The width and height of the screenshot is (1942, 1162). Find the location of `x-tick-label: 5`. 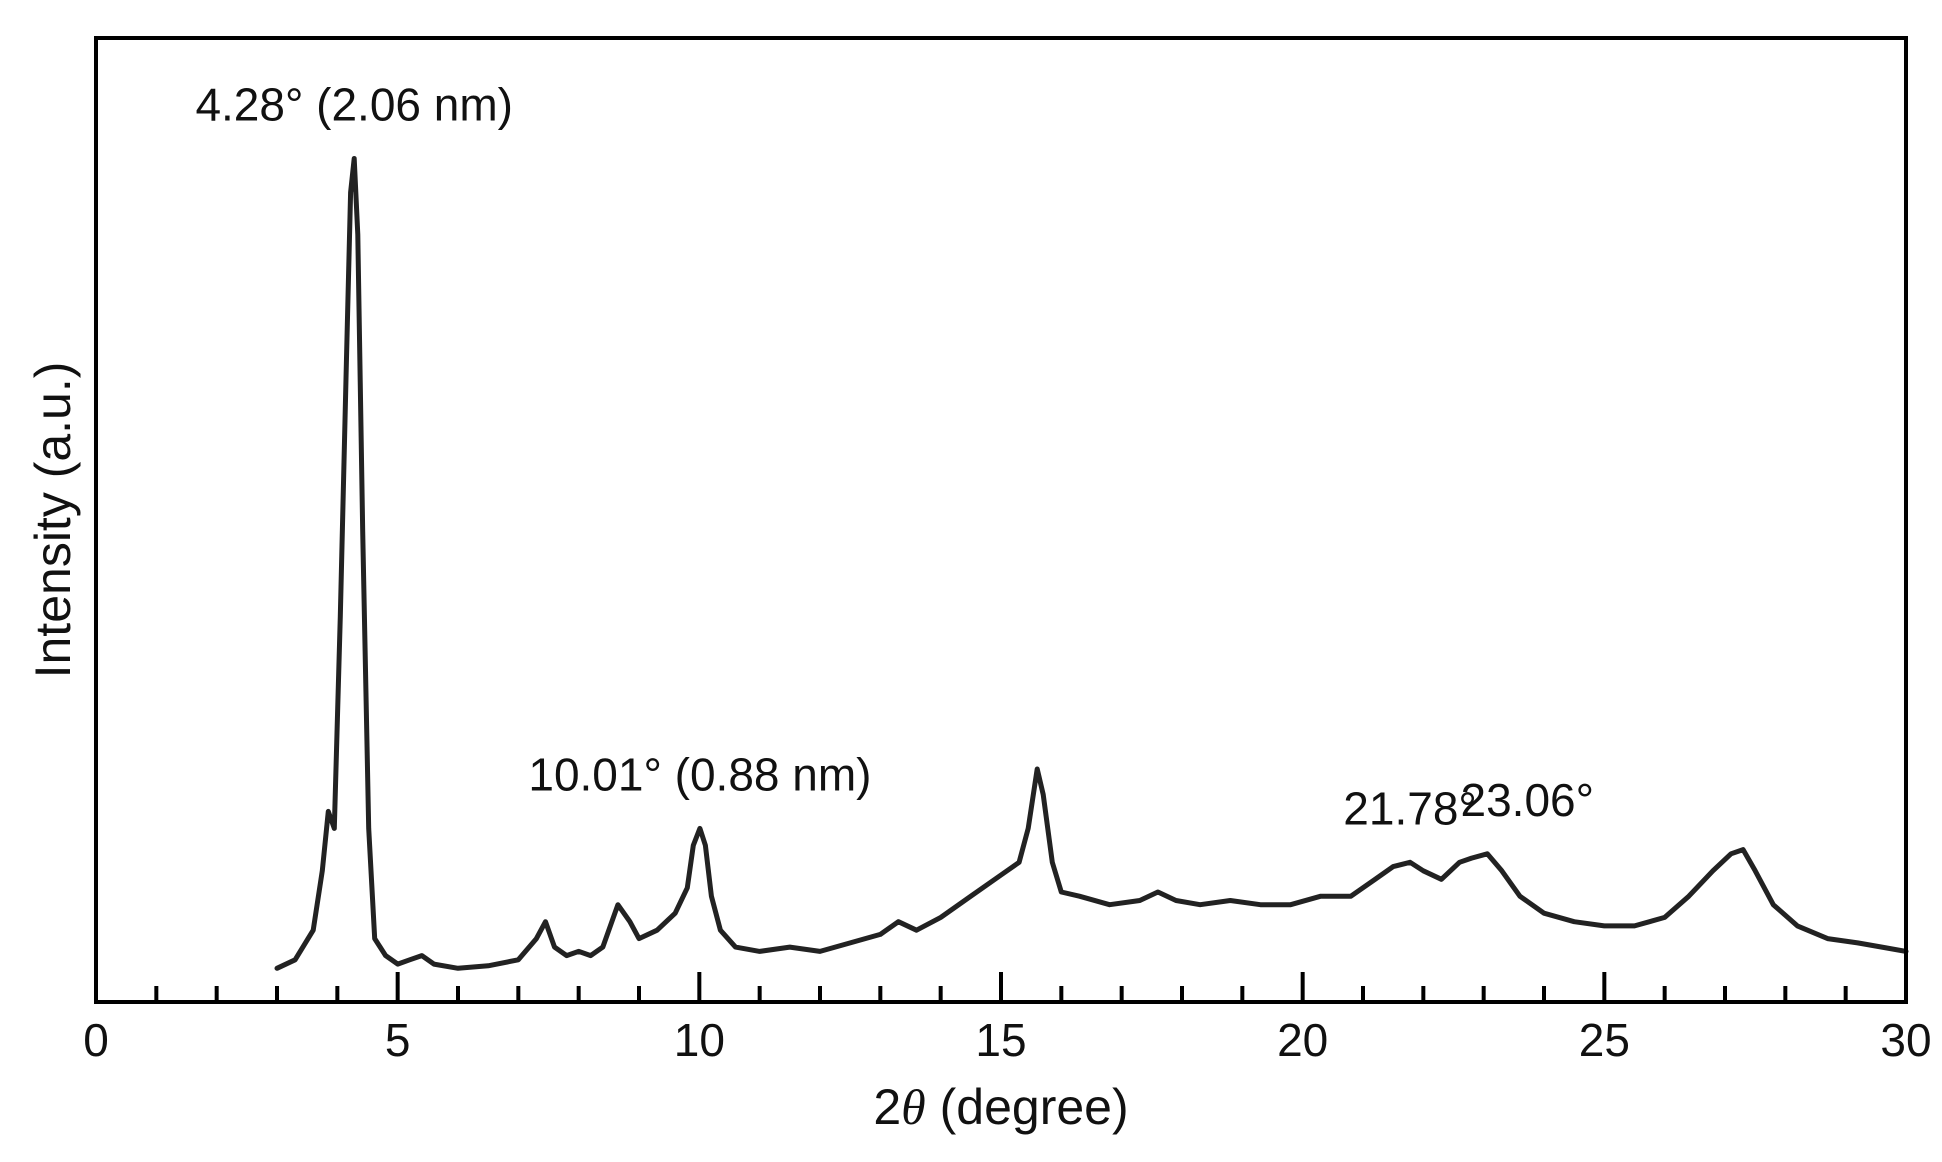

x-tick-label: 5 is located at coordinates (398, 1040).